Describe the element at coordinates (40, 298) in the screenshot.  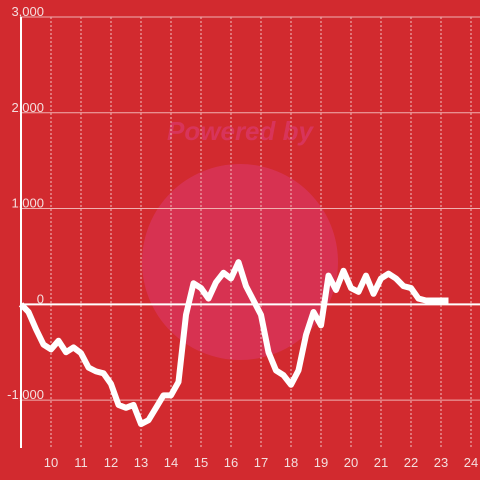
I see `y-tick-label: 0` at that location.